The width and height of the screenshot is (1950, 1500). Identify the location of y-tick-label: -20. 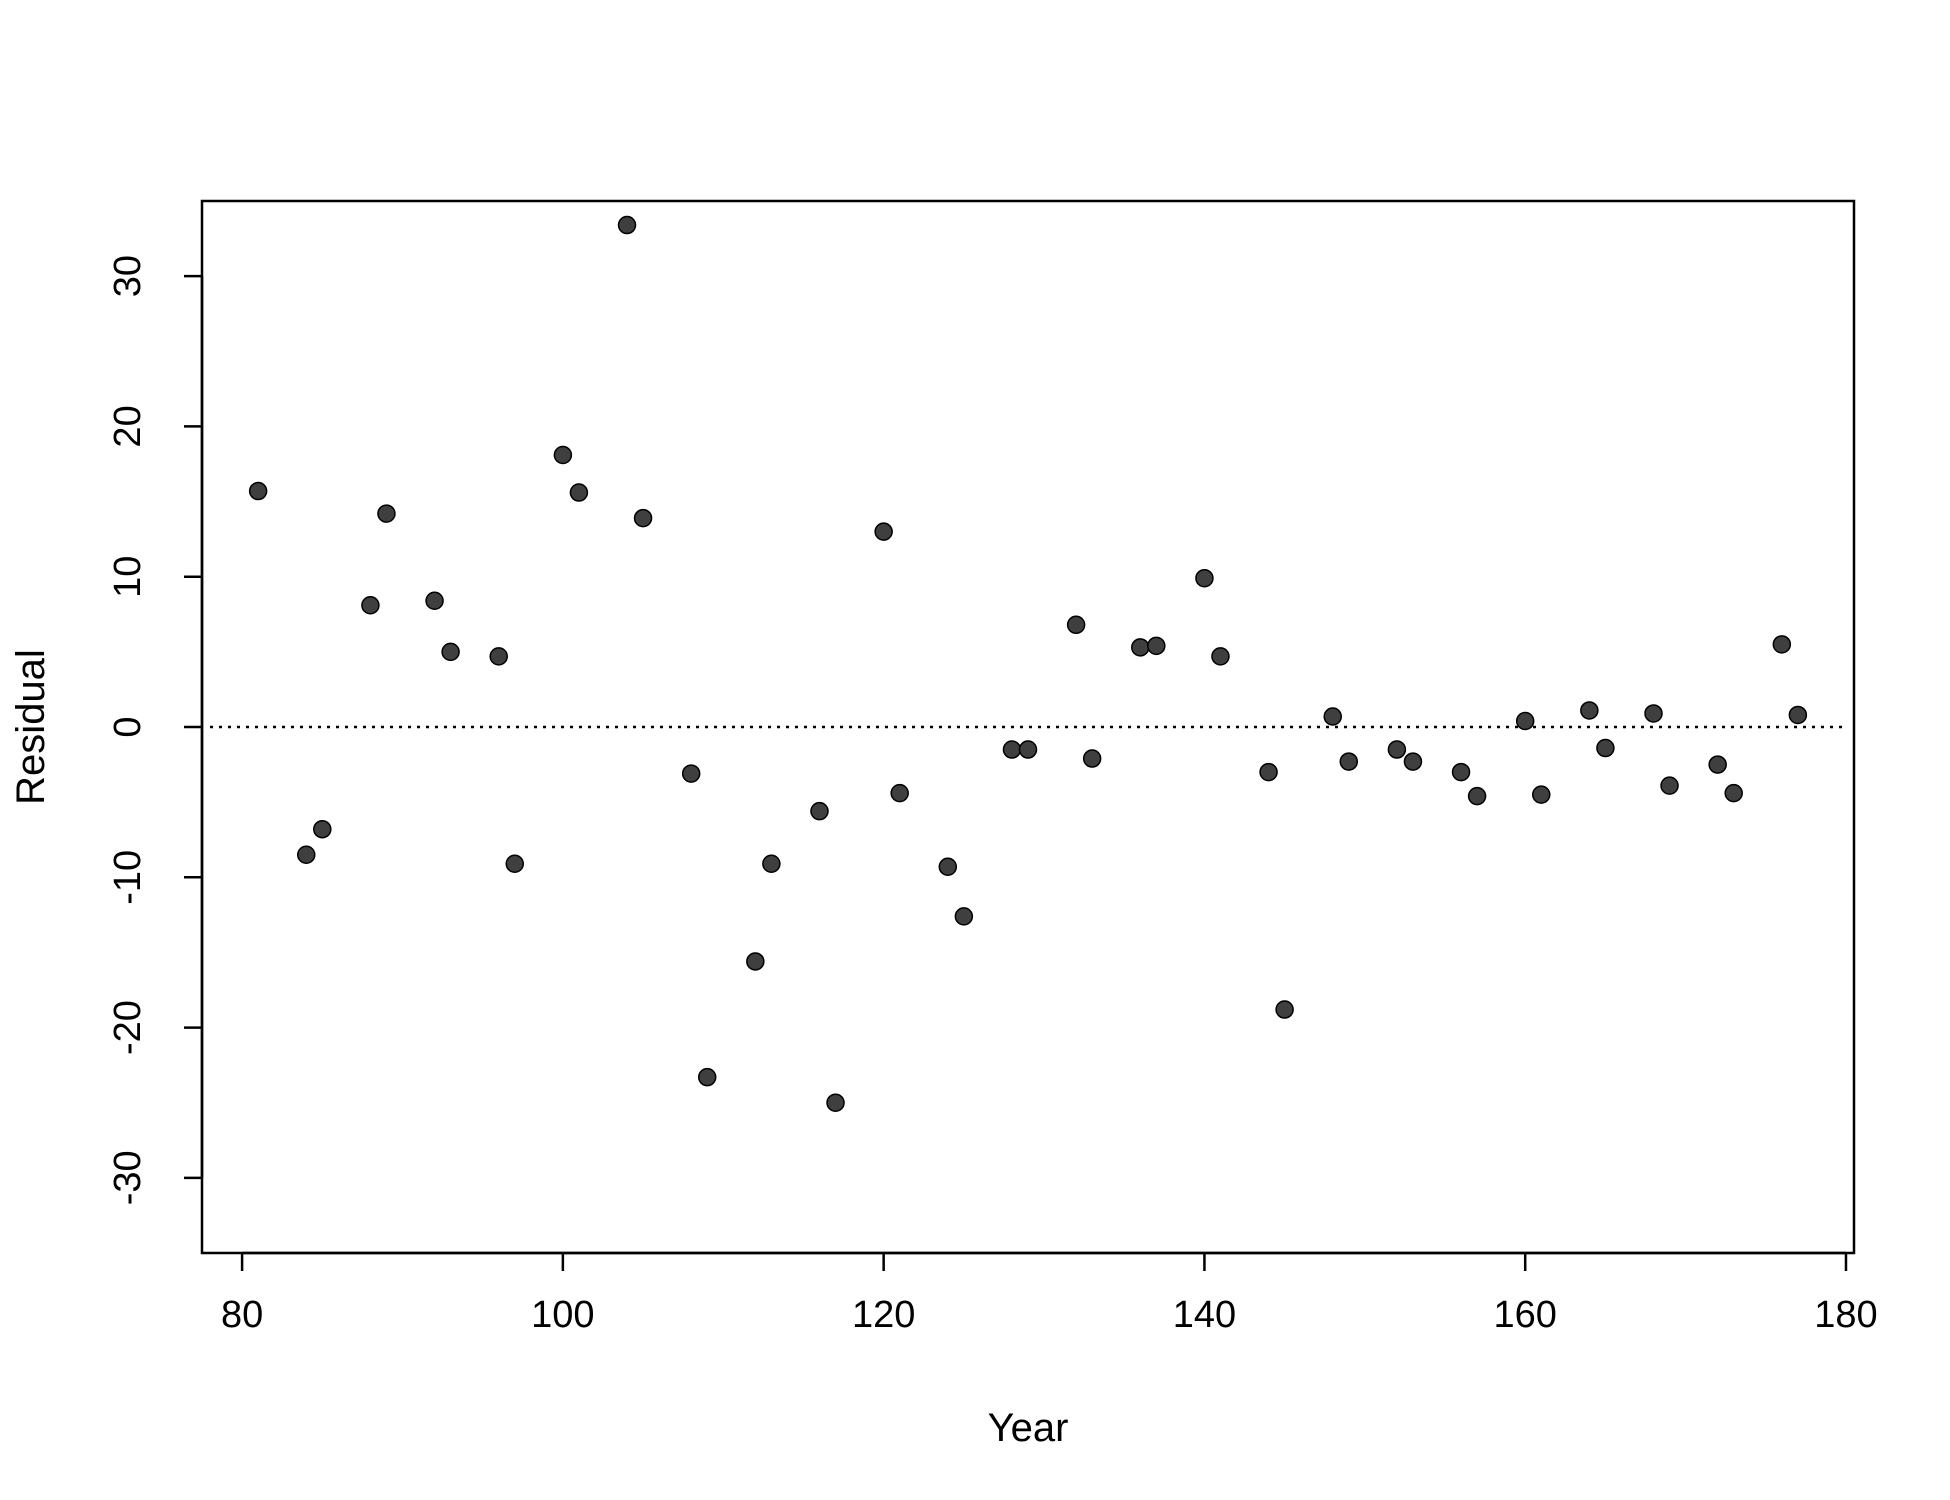
(128, 1027).